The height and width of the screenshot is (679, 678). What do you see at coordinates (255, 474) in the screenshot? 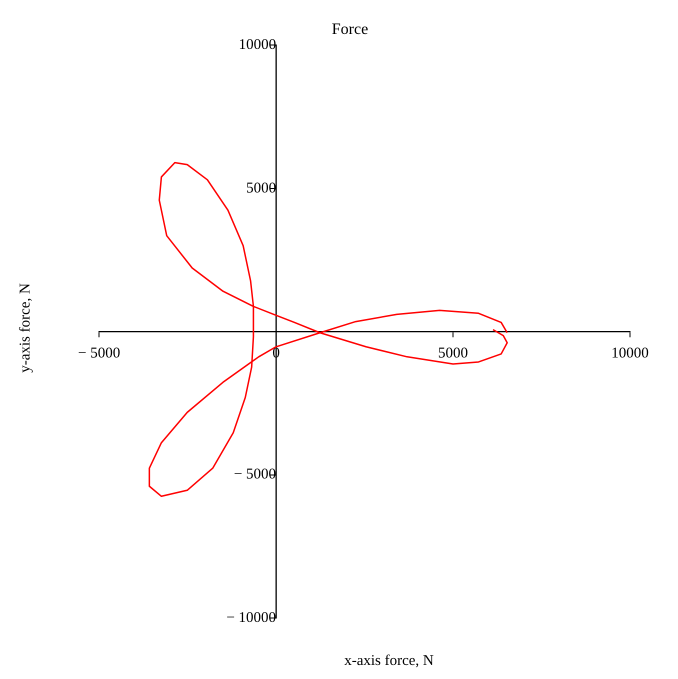
I see `y-tick-label: − 5000` at bounding box center [255, 474].